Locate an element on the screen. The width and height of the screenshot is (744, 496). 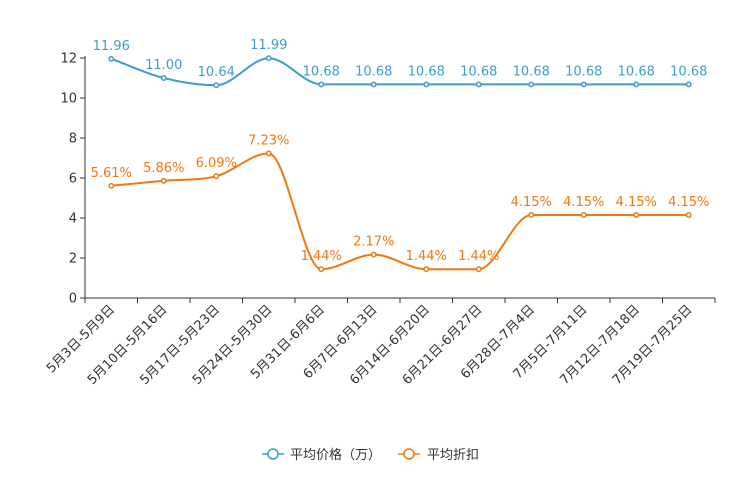
legend-item: 平均折扣 is located at coordinates (438, 455).